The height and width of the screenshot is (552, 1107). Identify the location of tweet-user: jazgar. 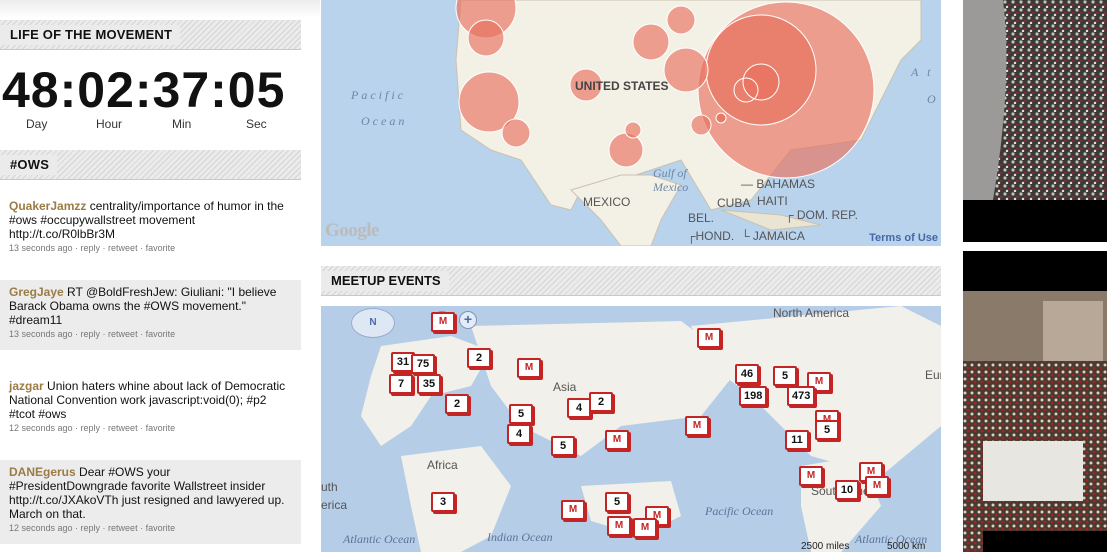
(26, 386).